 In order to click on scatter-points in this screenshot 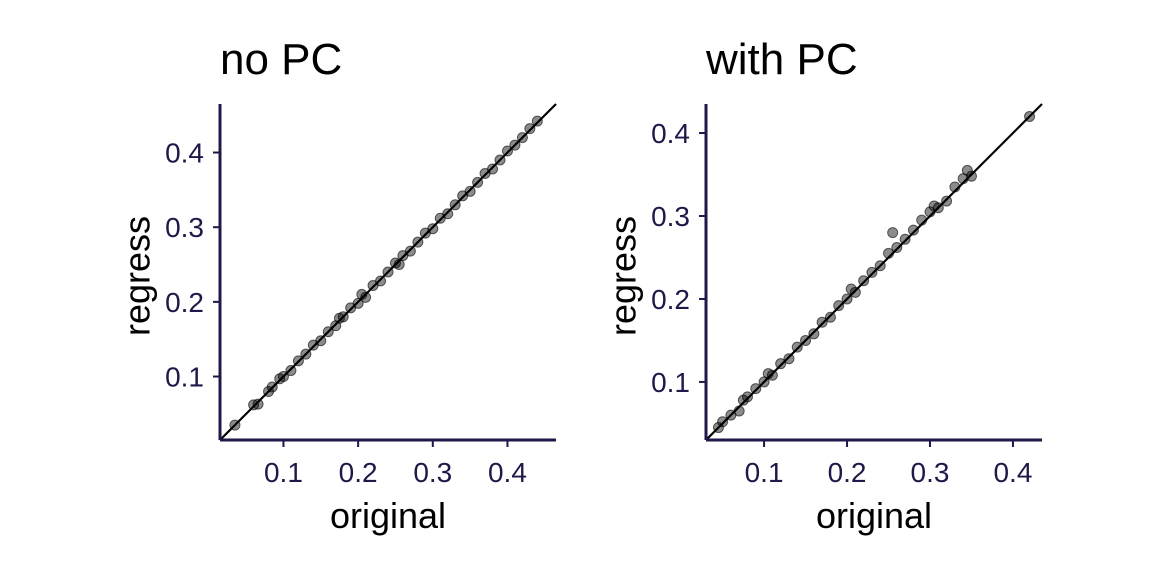, I will do `click(386, 273)`.